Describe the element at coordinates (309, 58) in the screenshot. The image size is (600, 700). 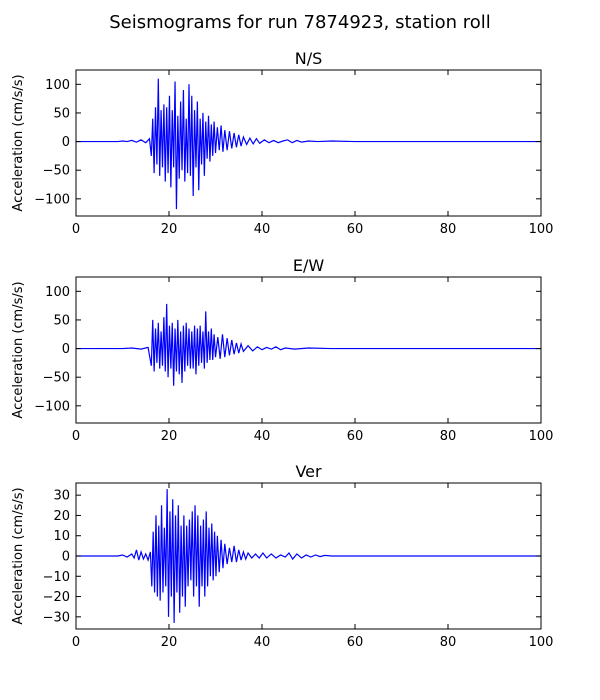
I see `panel-title: N/S` at that location.